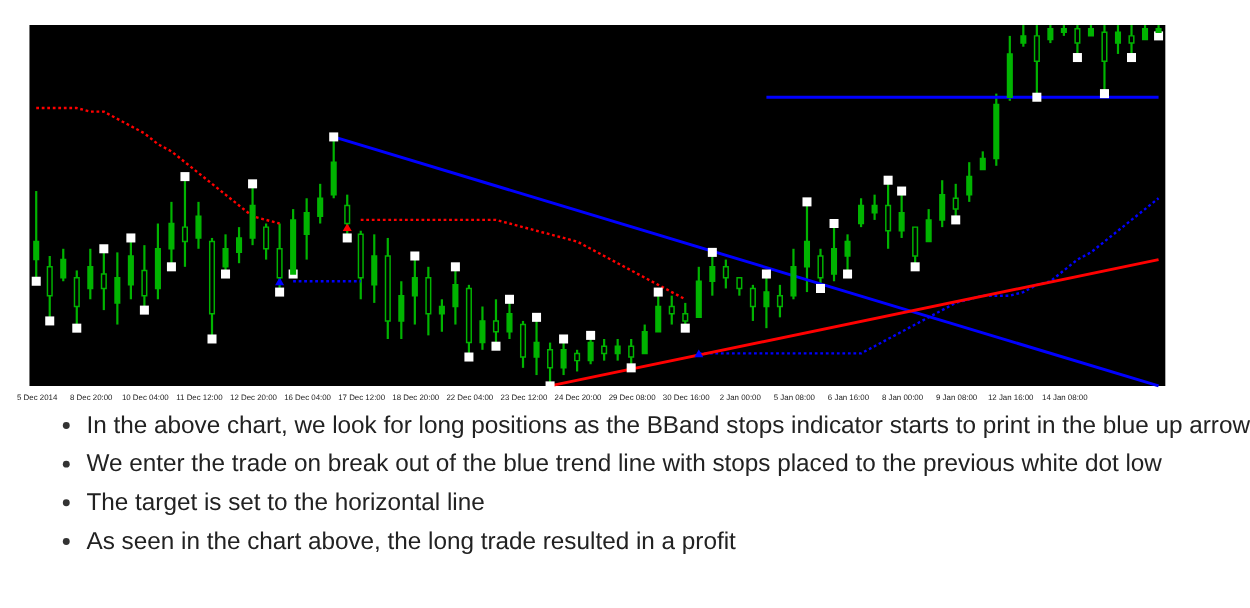 The height and width of the screenshot is (608, 1250). Describe the element at coordinates (624, 463) in the screenshot. I see `text: We enter the trade on break out of the blue trend line with stops placed to the previous white dot low` at that location.